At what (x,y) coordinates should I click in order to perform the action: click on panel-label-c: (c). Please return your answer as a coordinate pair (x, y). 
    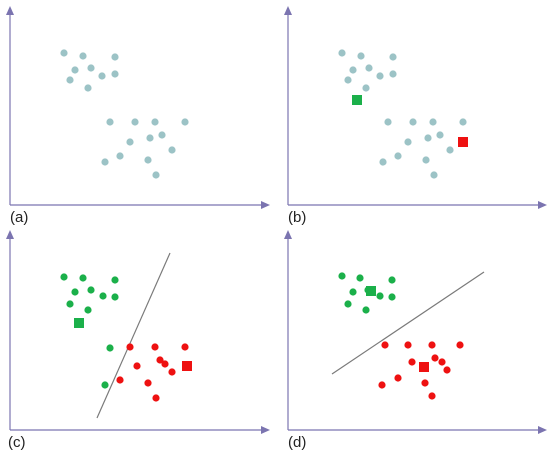
    Looking at the image, I should click on (17, 442).